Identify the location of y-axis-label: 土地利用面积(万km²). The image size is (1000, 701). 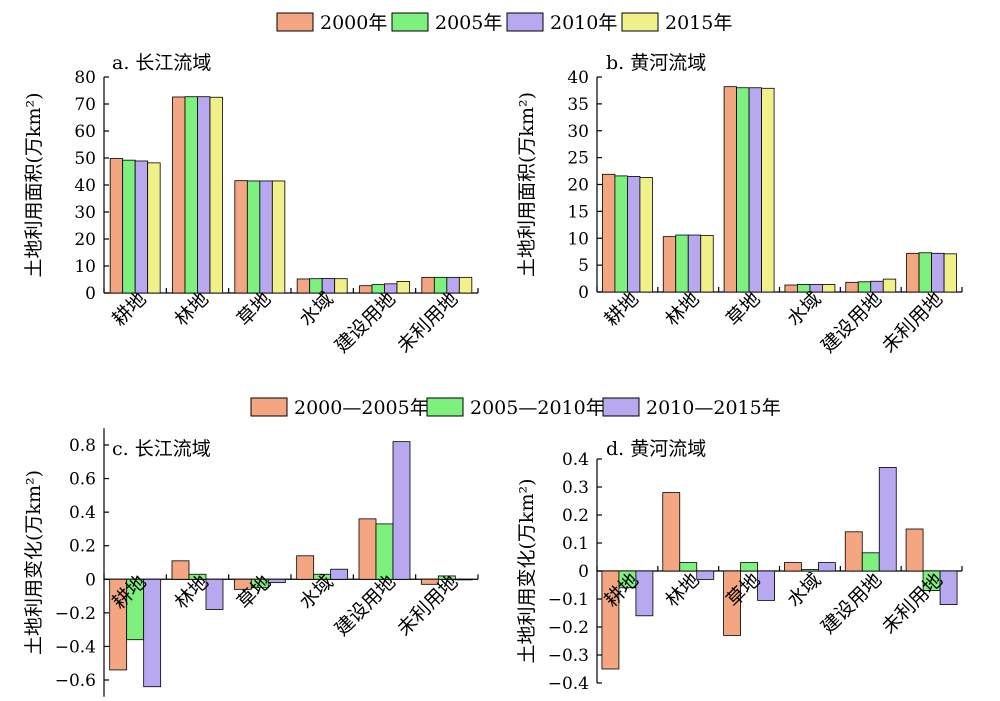
(527, 184).